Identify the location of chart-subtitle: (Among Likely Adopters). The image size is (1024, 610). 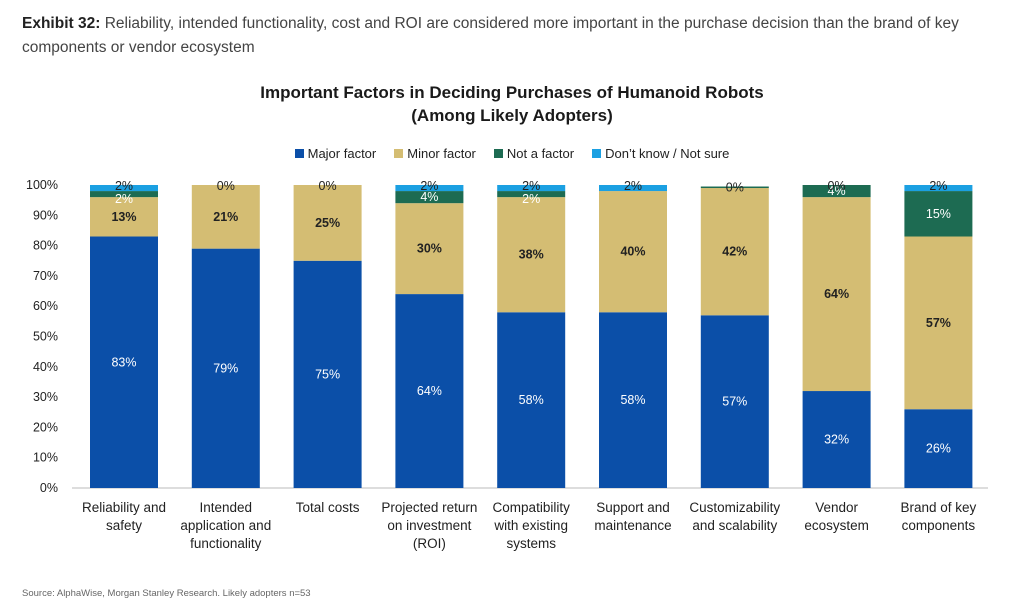
(512, 115).